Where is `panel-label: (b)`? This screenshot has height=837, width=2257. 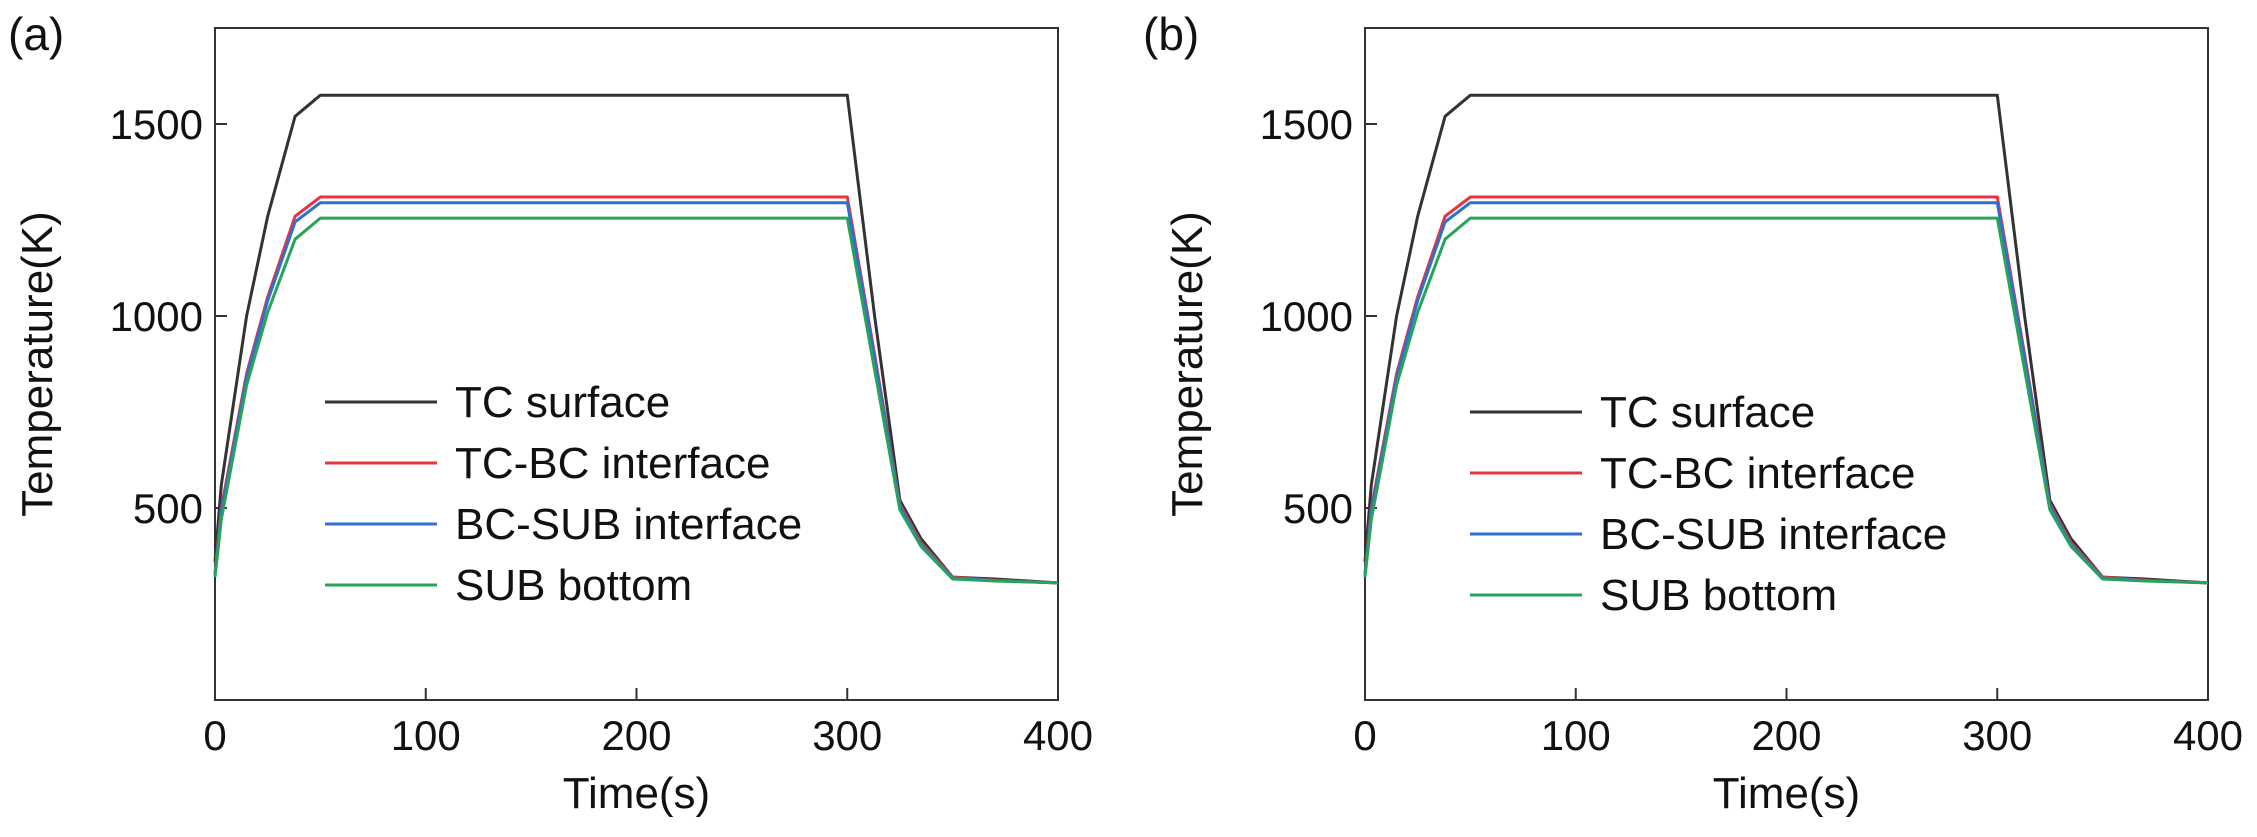
panel-label: (b) is located at coordinates (1171, 34).